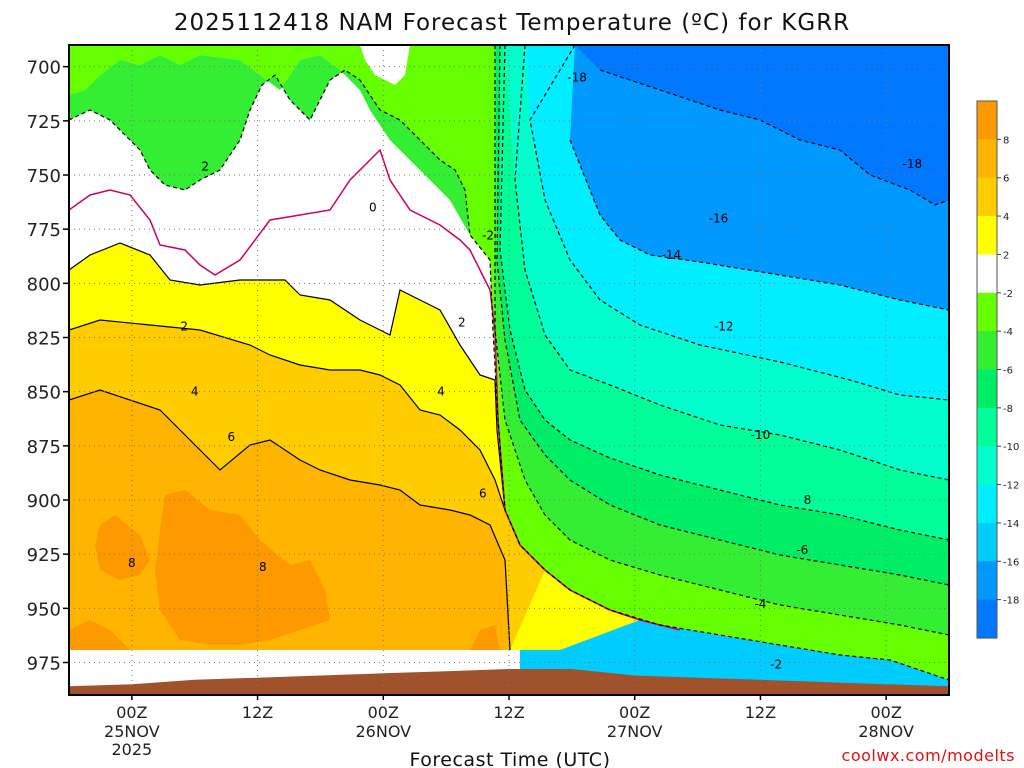 The image size is (1024, 768). What do you see at coordinates (1011, 524) in the screenshot?
I see `colorbar-label: -14` at bounding box center [1011, 524].